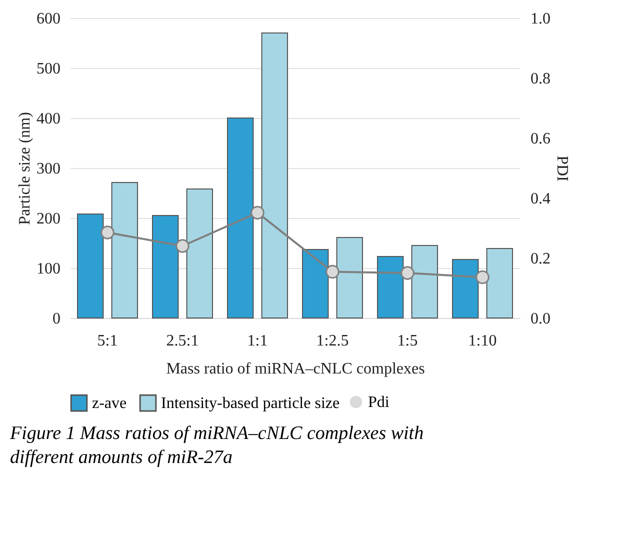 This screenshot has width=623, height=556. What do you see at coordinates (379, 402) in the screenshot?
I see `legend-label: Pdi` at bounding box center [379, 402].